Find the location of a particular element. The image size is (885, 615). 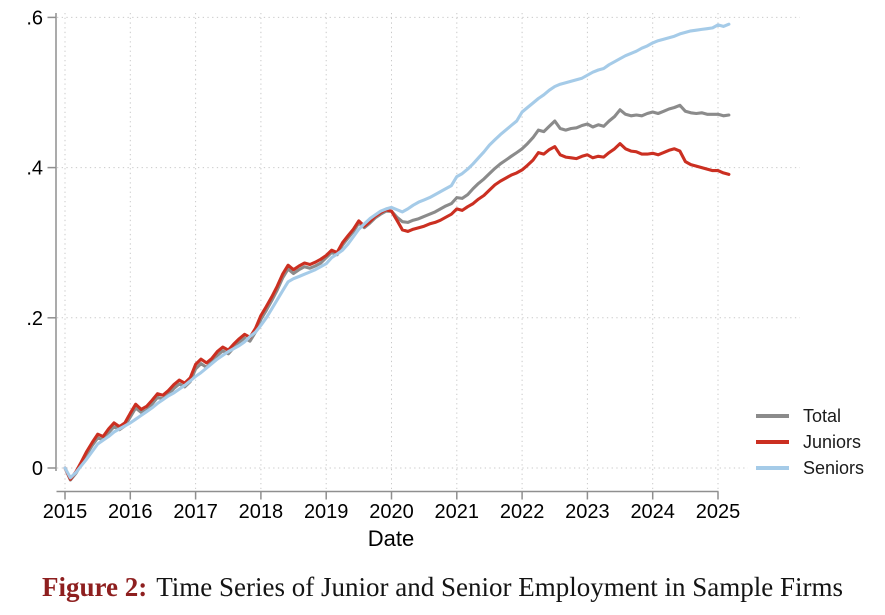

x-tick-label: 2017 is located at coordinates (195, 512).